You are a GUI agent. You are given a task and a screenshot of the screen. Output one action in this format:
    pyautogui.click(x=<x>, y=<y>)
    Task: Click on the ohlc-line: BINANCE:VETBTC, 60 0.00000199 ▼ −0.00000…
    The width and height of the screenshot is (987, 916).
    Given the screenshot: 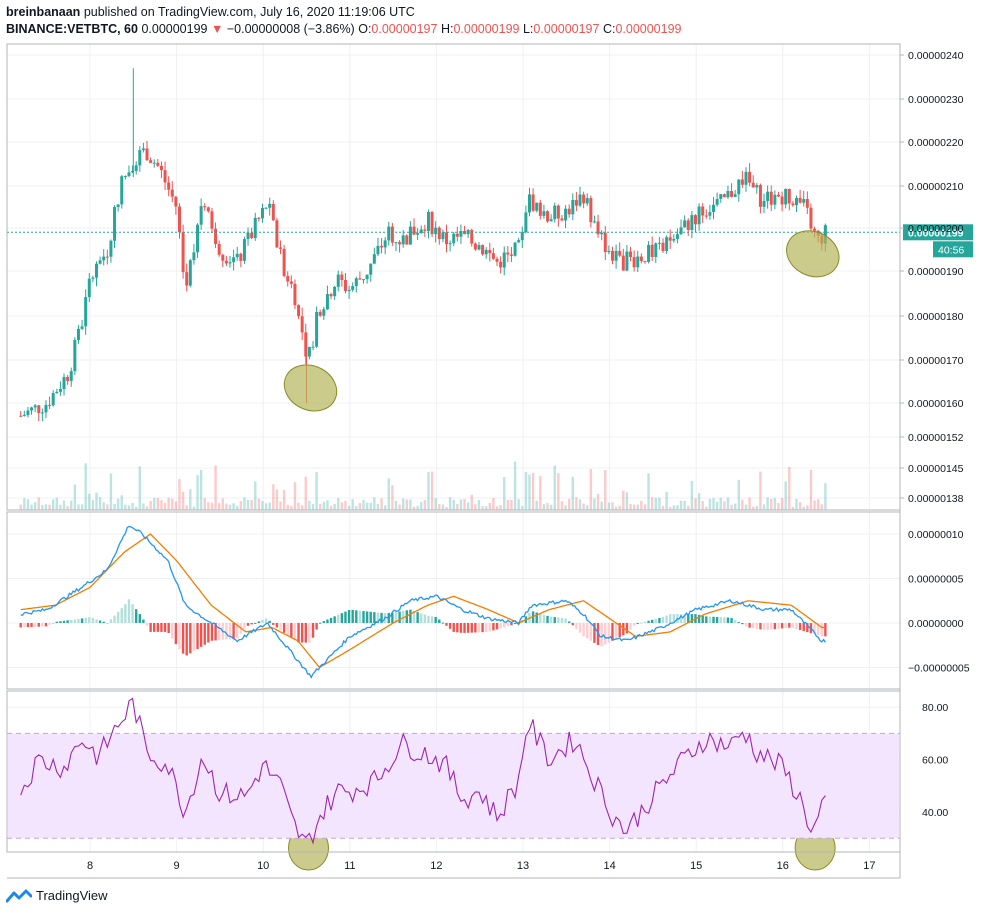 What is the action you would take?
    pyautogui.click(x=344, y=29)
    